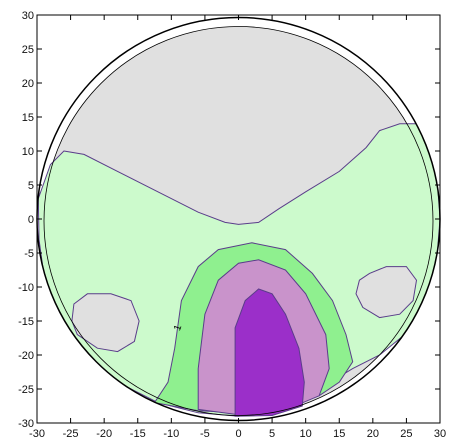 The height and width of the screenshot is (446, 453). Describe the element at coordinates (31, 186) in the screenshot. I see `y-tick-label: 5` at that location.